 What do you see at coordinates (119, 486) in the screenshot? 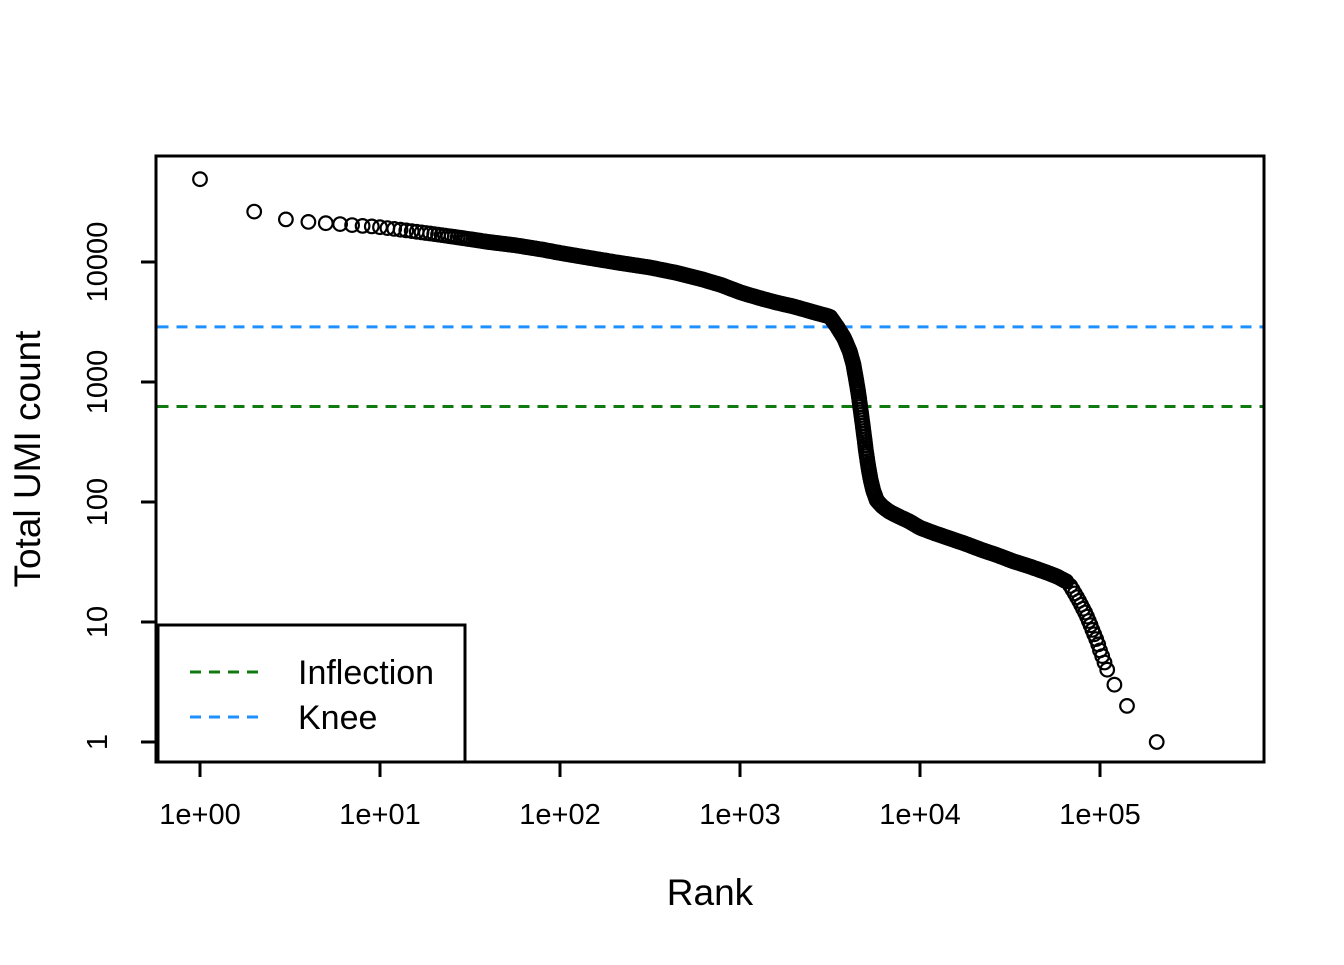
I see `y-axis: 1 10 100 1000 10000` at bounding box center [119, 486].